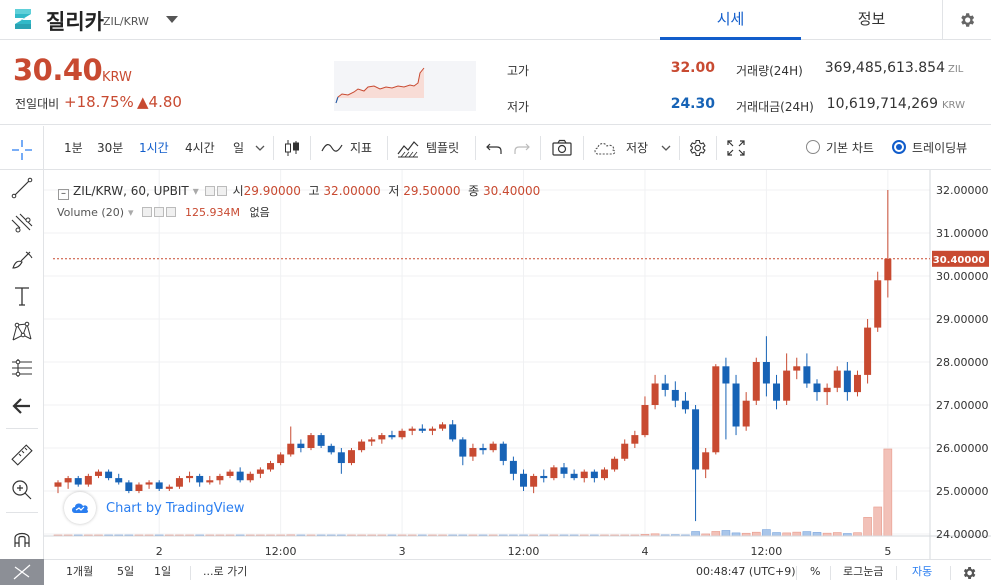  What do you see at coordinates (22, 332) in the screenshot?
I see `pattern-tool-icon` at bounding box center [22, 332].